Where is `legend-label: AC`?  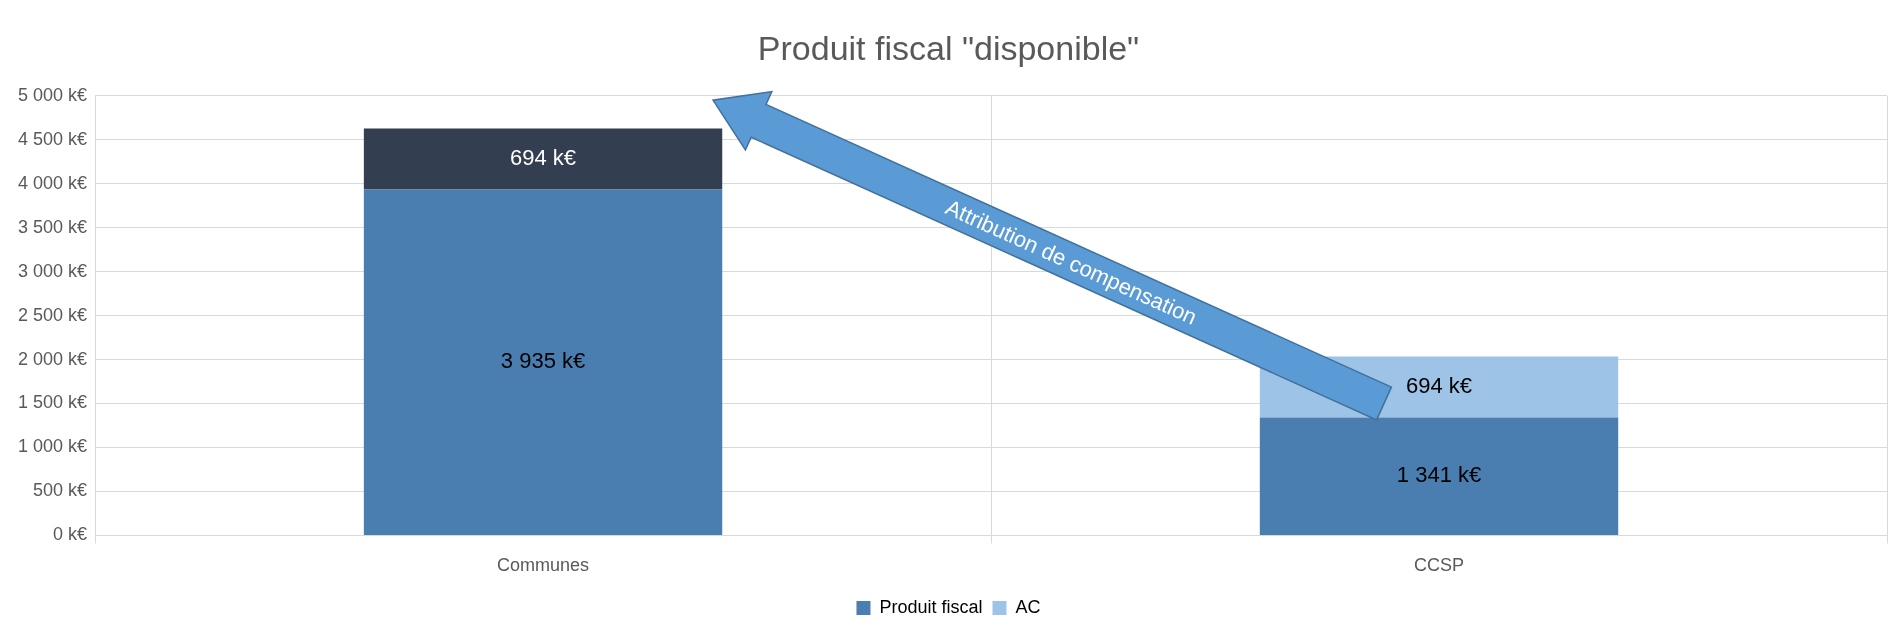
legend-label: AC is located at coordinates (1028, 606).